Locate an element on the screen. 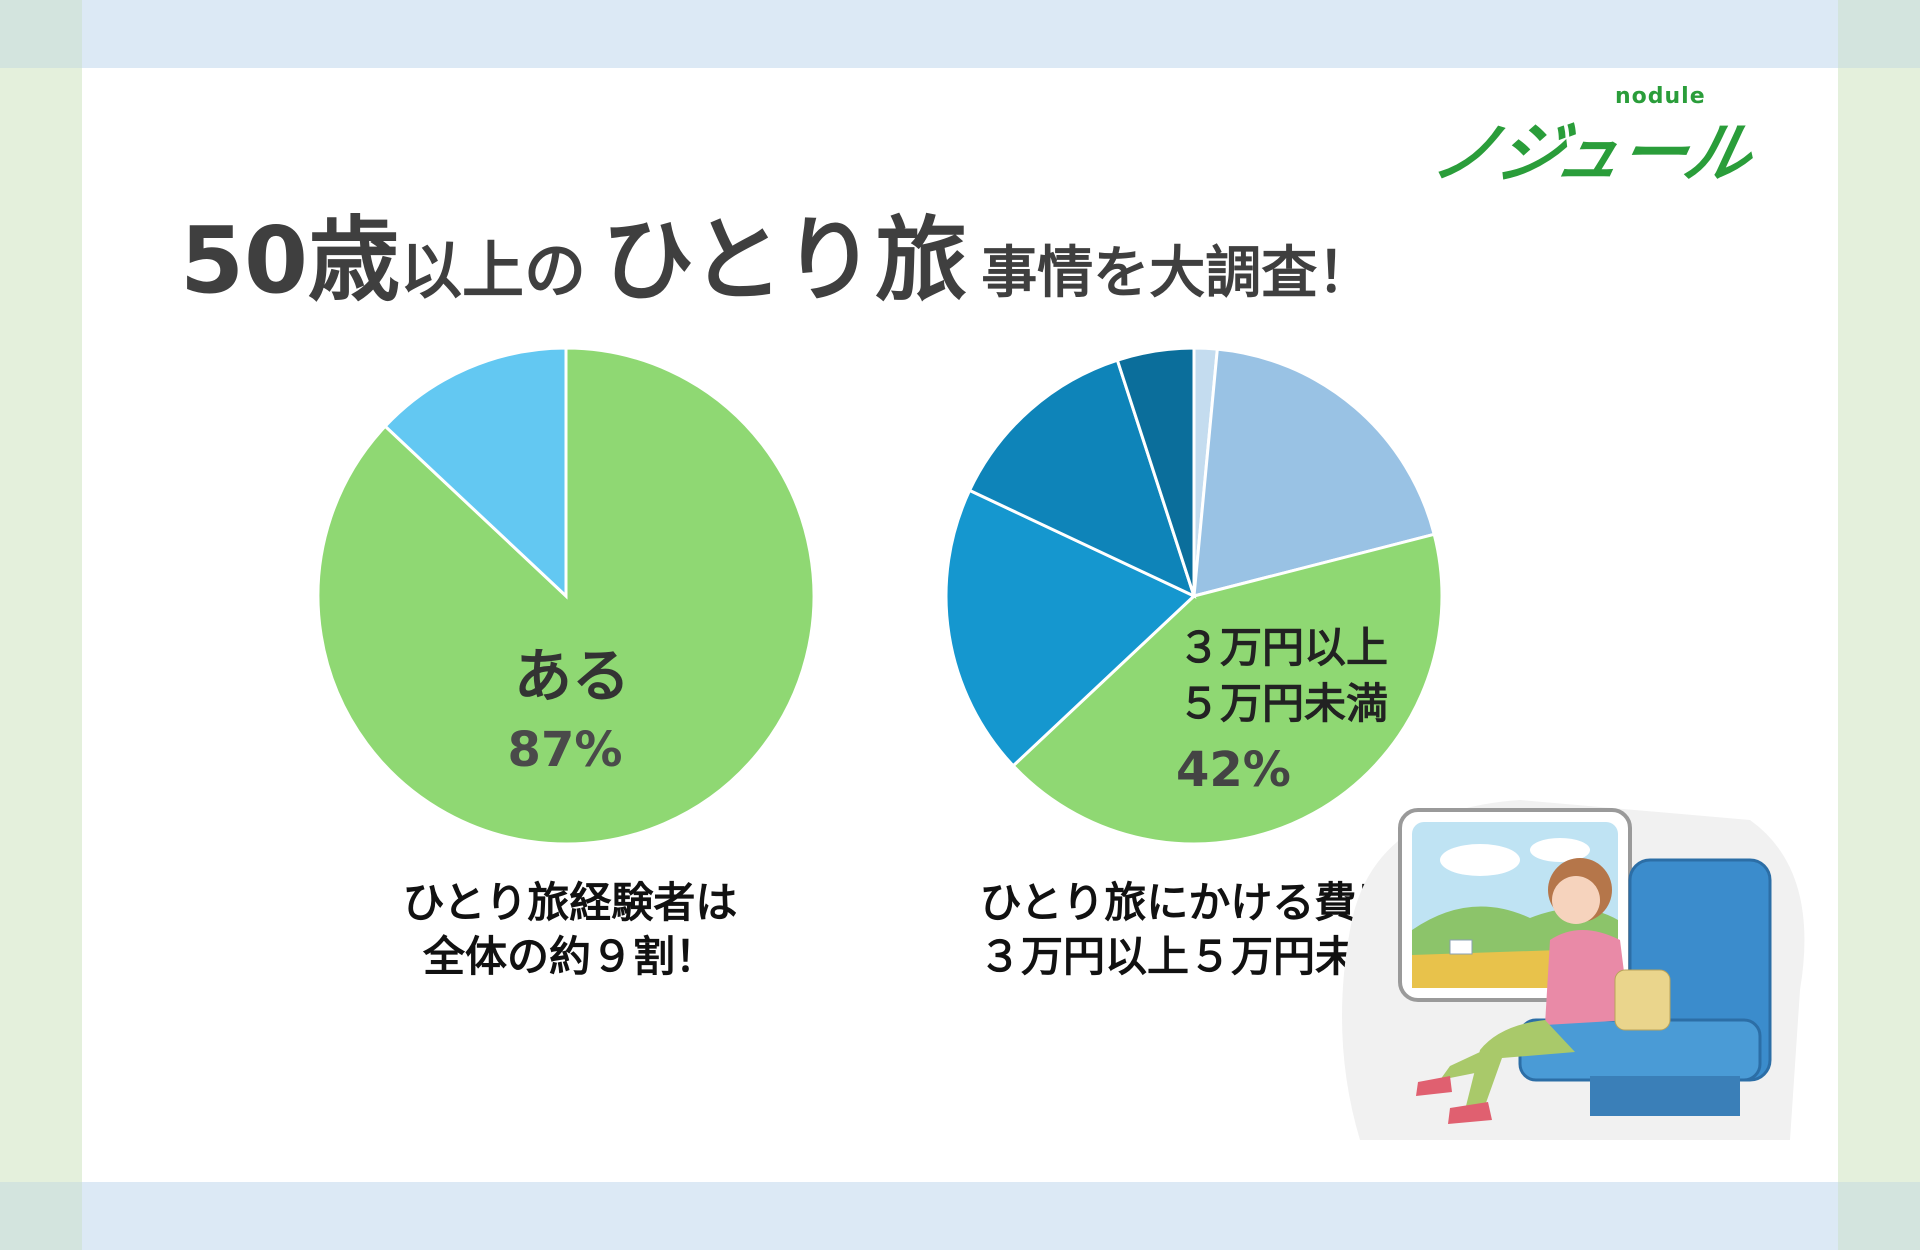 The width and height of the screenshot is (1920, 1250). title-part-over: 以上の is located at coordinates (493, 270).